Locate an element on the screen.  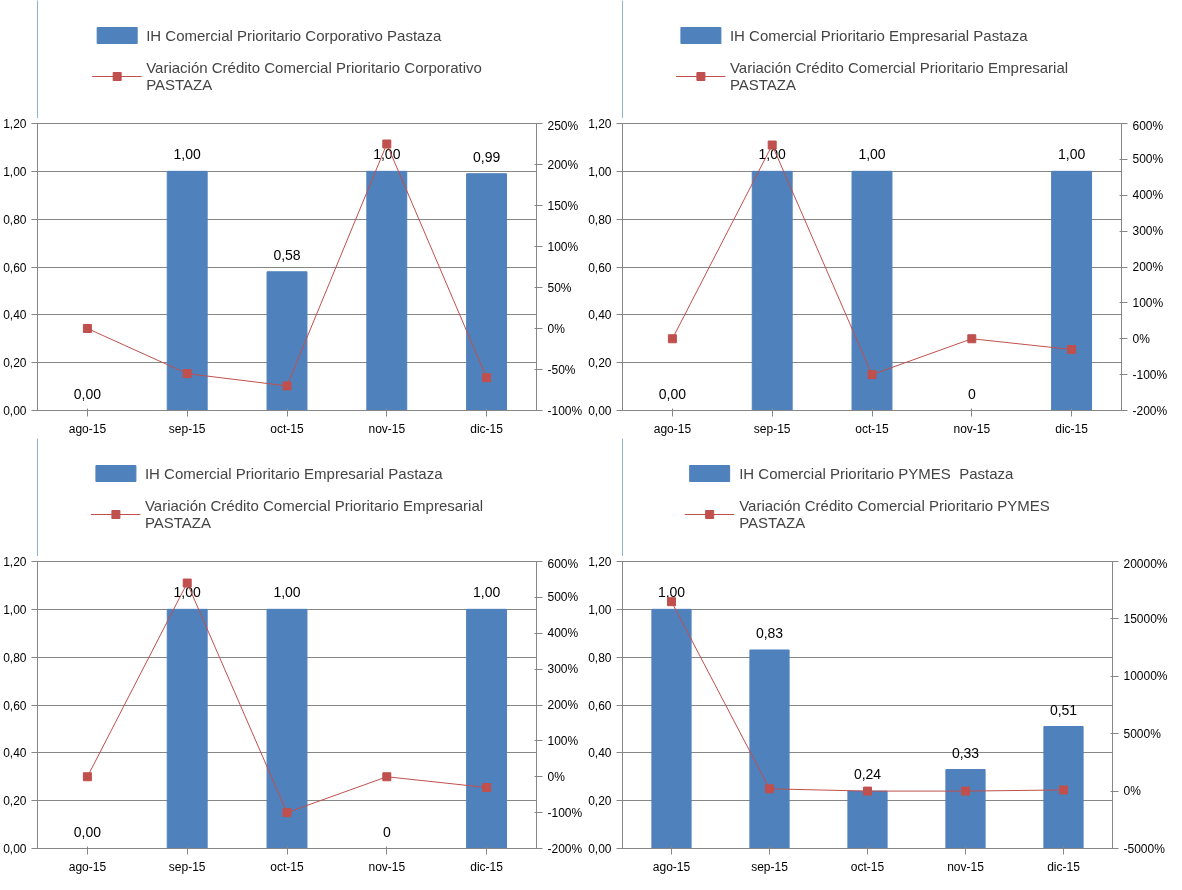
y2-tick-label: 150% is located at coordinates (563, 205).